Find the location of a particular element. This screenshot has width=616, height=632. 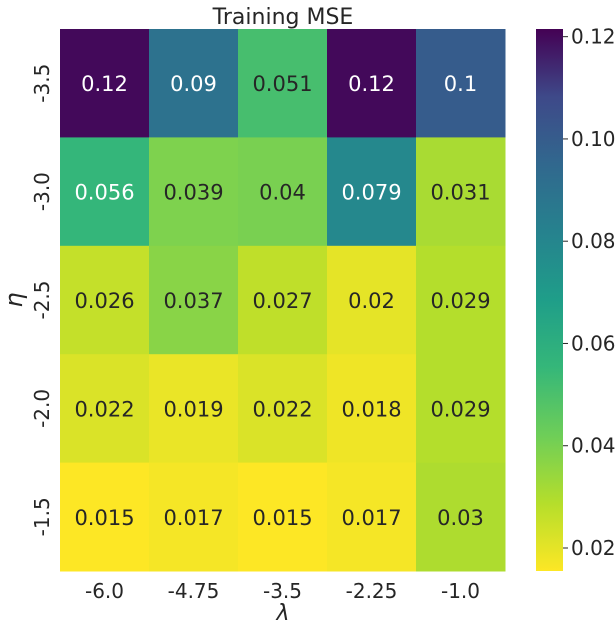

y-tick-label: -1.5 is located at coordinates (42, 516).